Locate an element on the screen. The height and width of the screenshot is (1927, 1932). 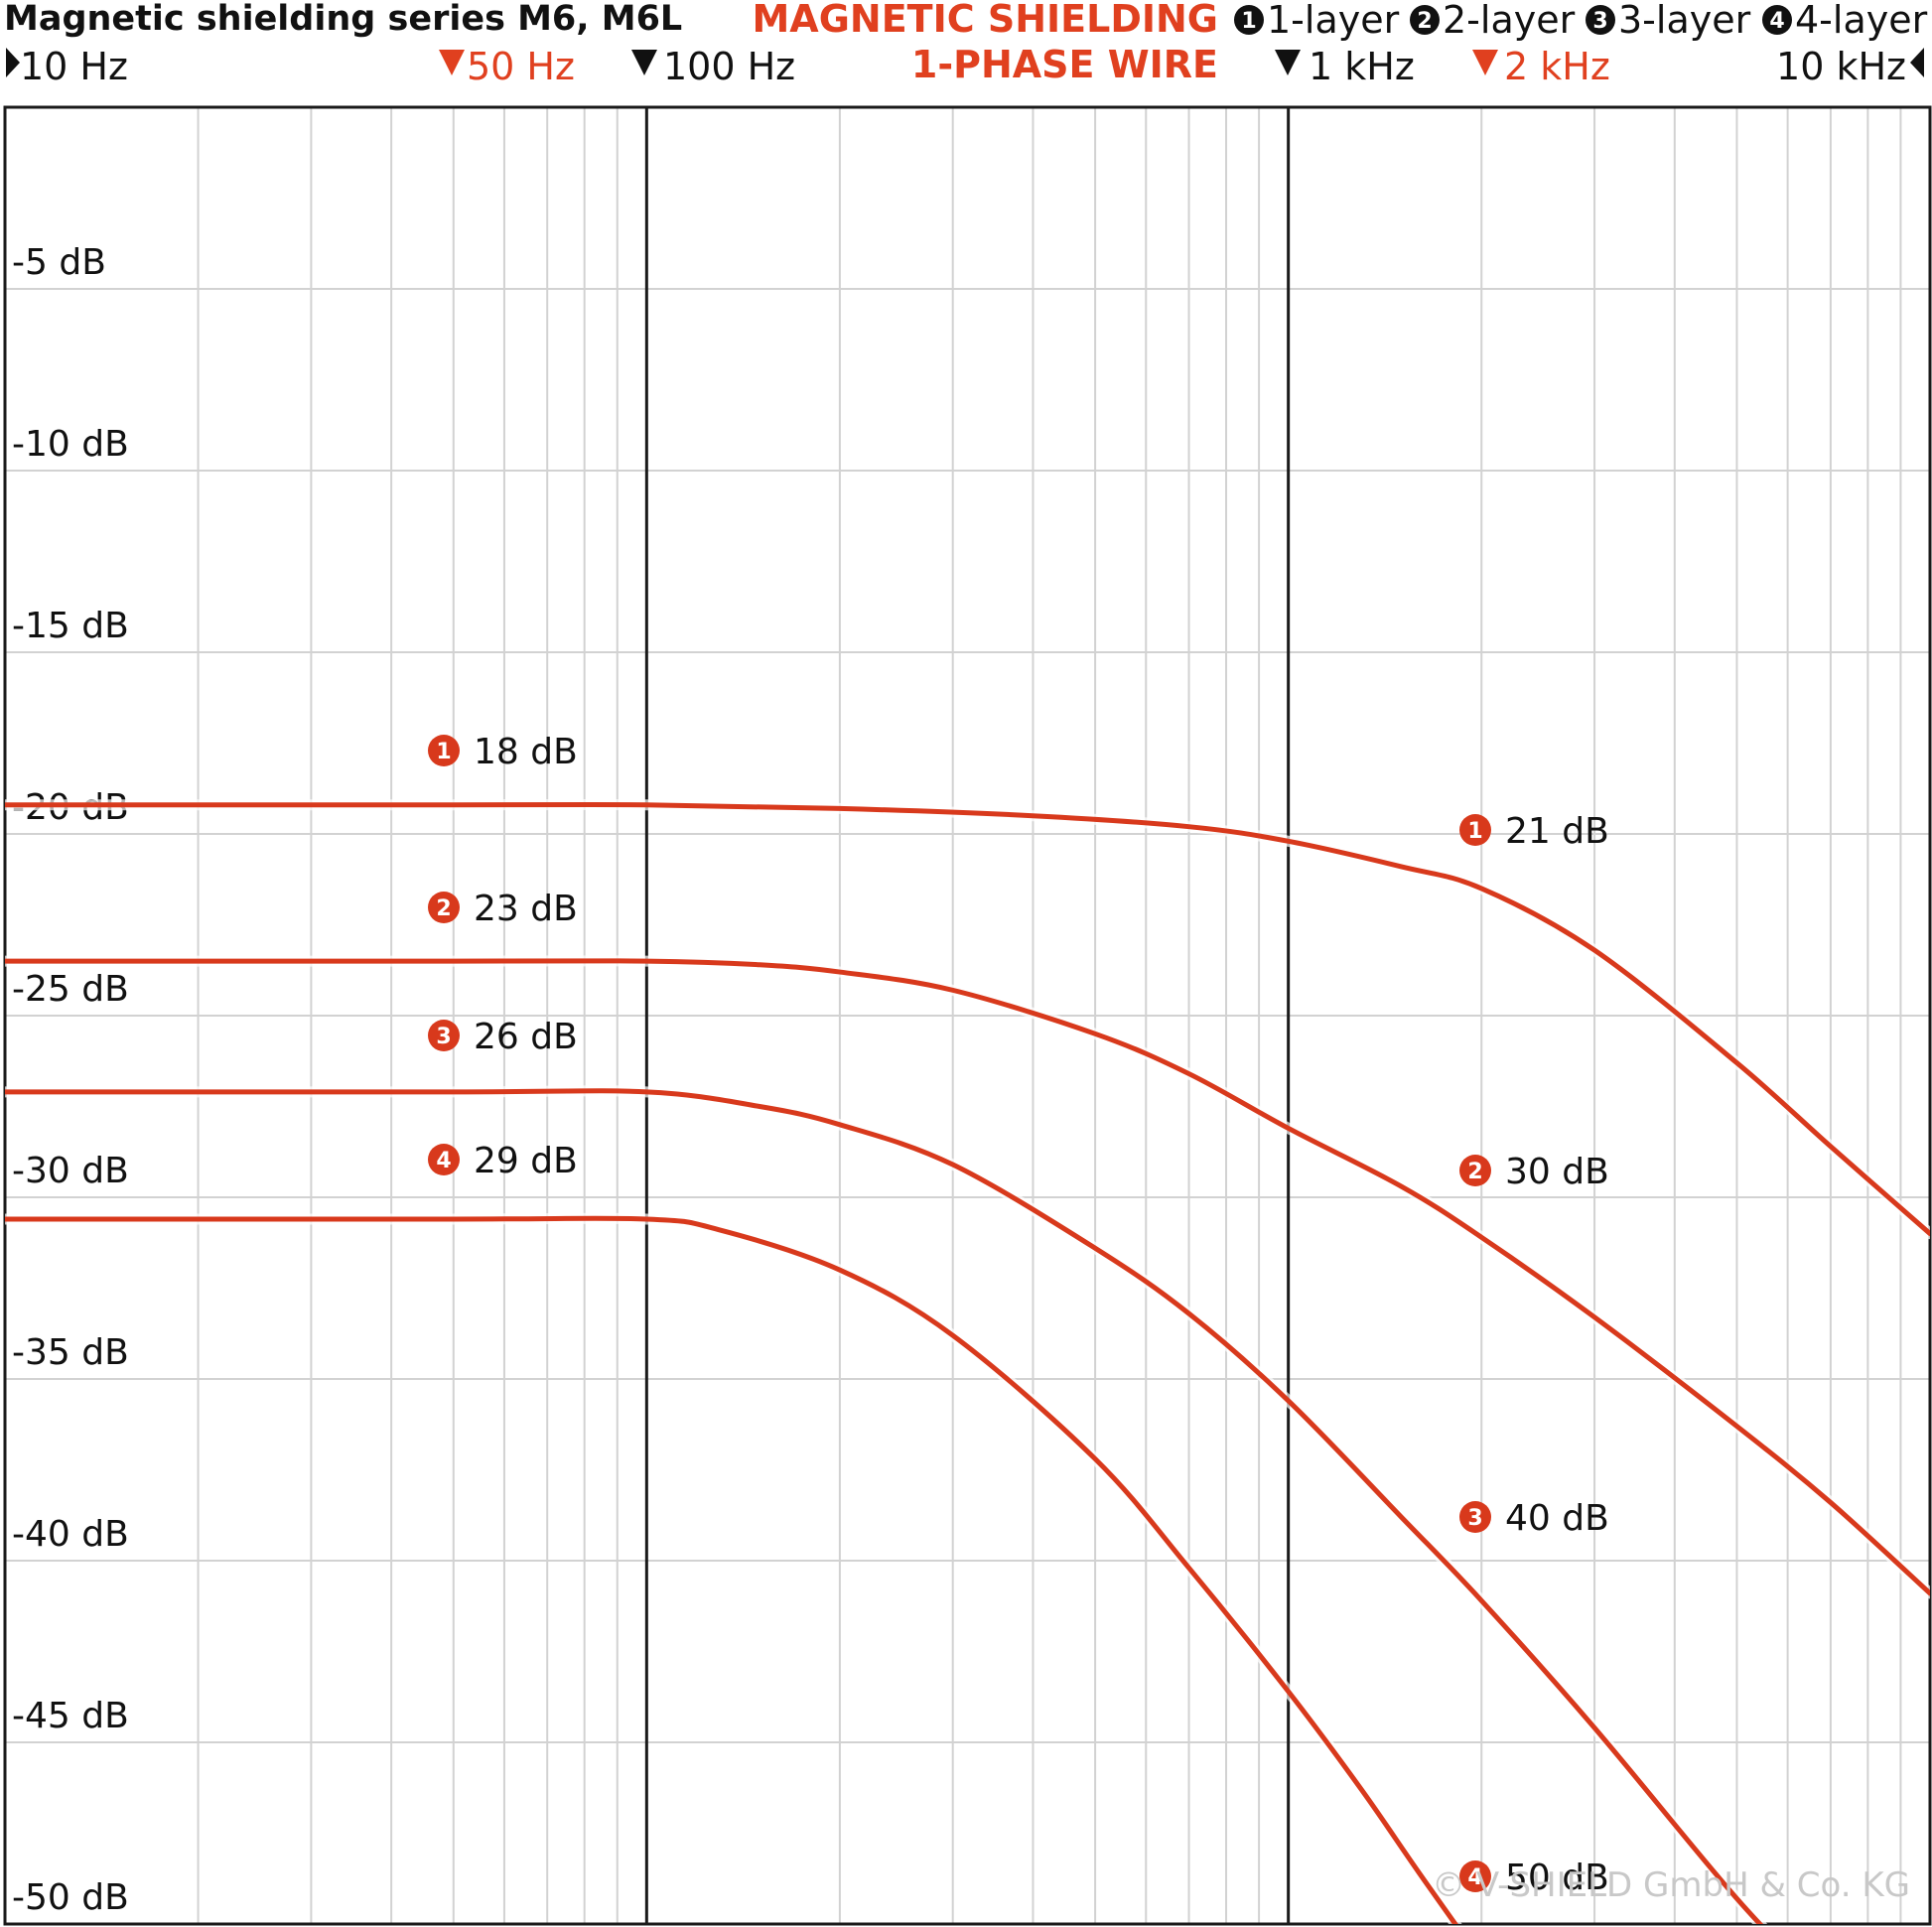
x-axis-markers: 10 Hz 50 Hz 100 Hz 1 kHz 2 kHz 10 kHz is located at coordinates (965, 66).